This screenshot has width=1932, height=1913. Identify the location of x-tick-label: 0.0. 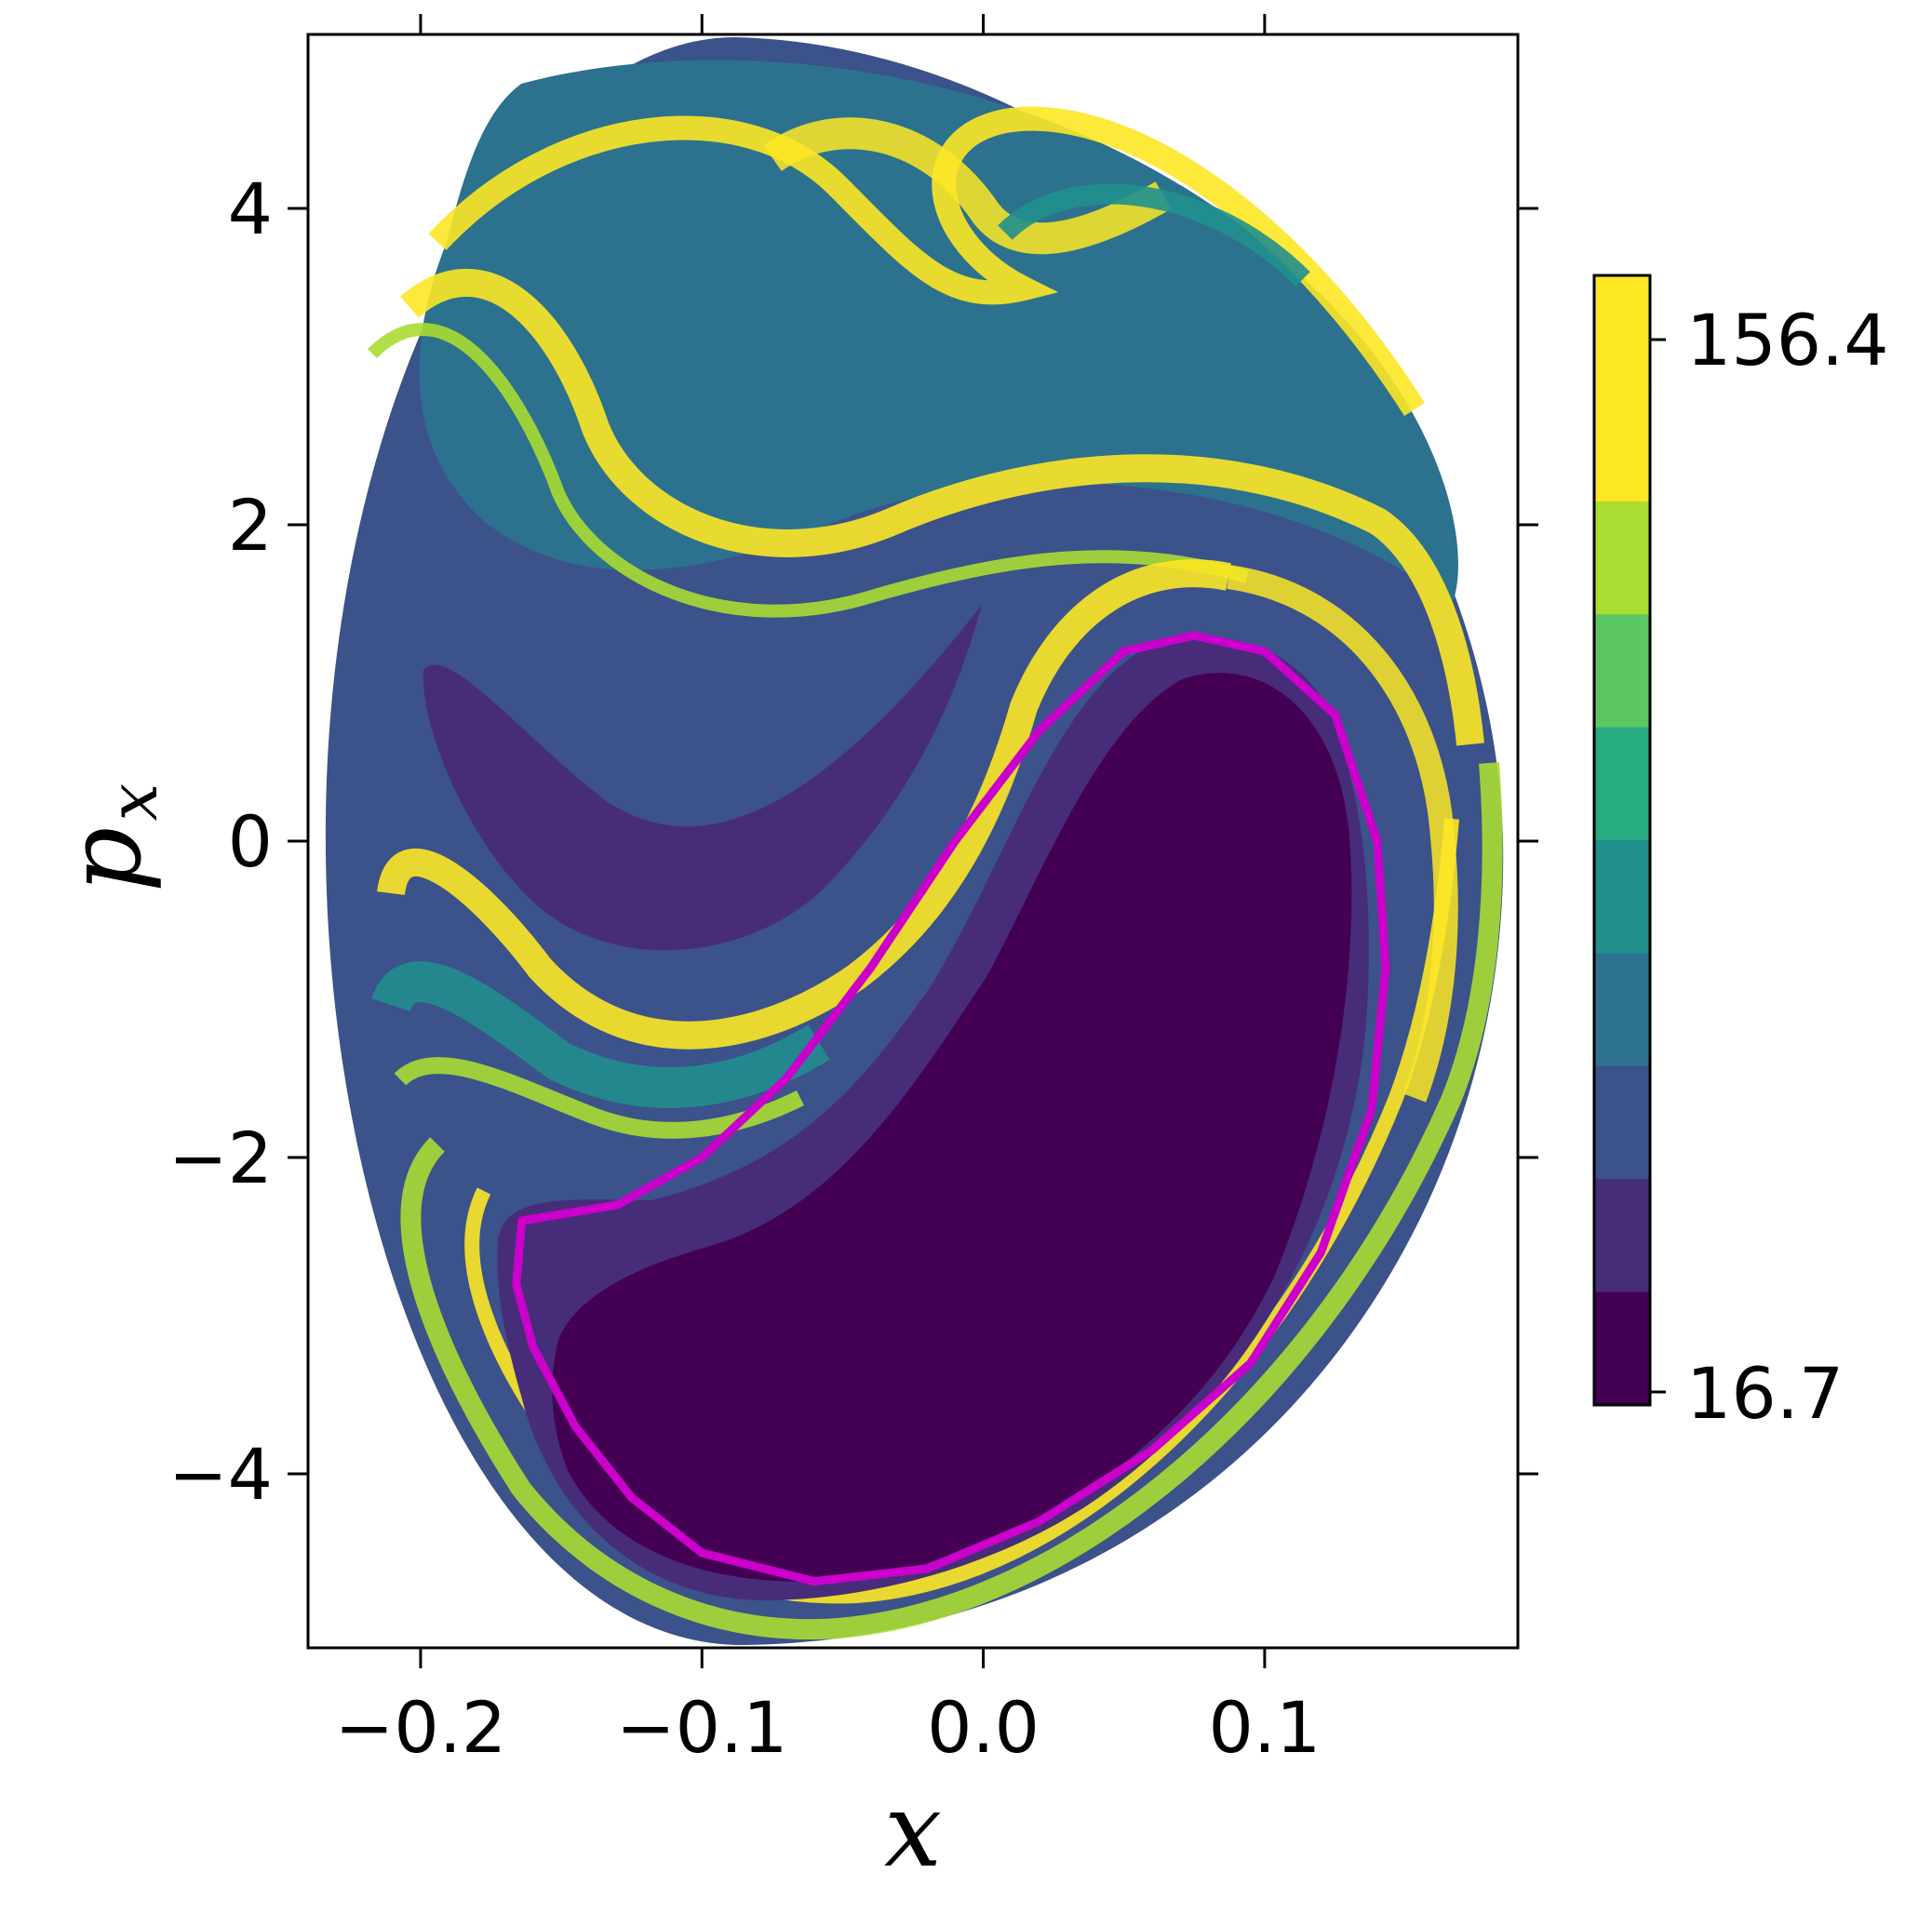
(983, 1728).